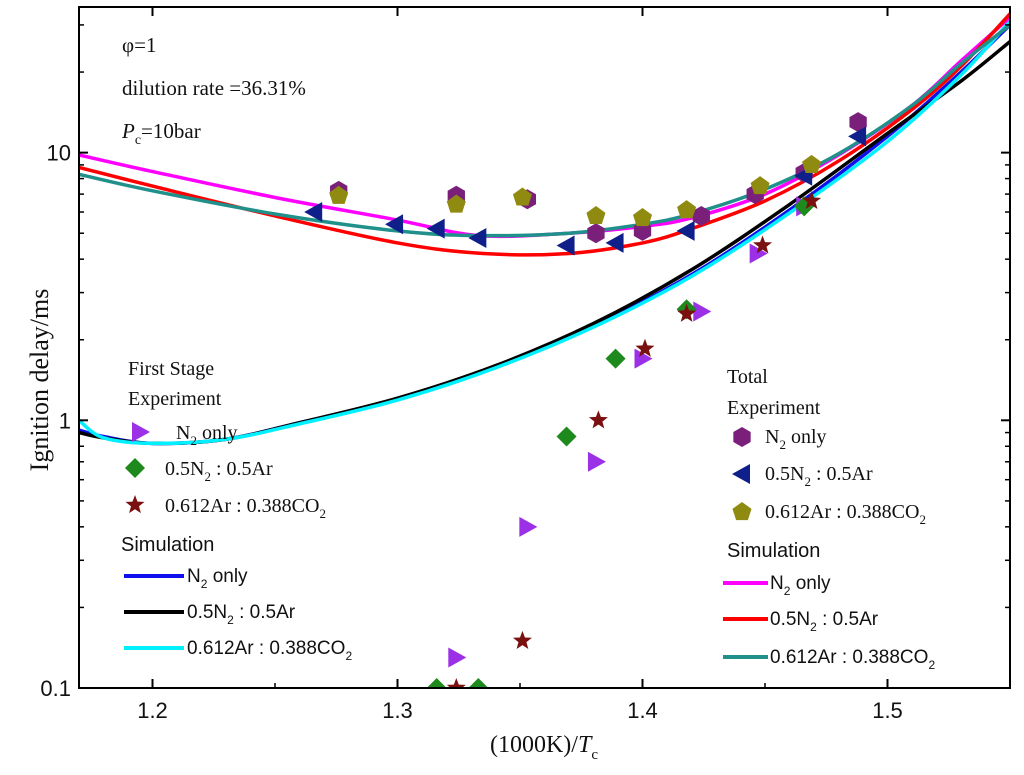  What do you see at coordinates (842, 474) in the screenshot?
I see `legend-tot-mix-b: : 0.5Ar` at bounding box center [842, 474].